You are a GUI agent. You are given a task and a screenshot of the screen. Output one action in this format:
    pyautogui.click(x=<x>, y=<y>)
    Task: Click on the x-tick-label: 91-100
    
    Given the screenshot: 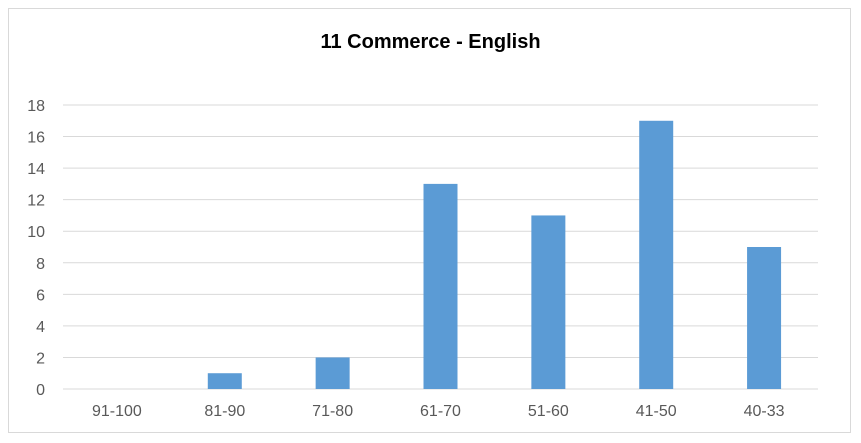 What is the action you would take?
    pyautogui.click(x=117, y=411)
    